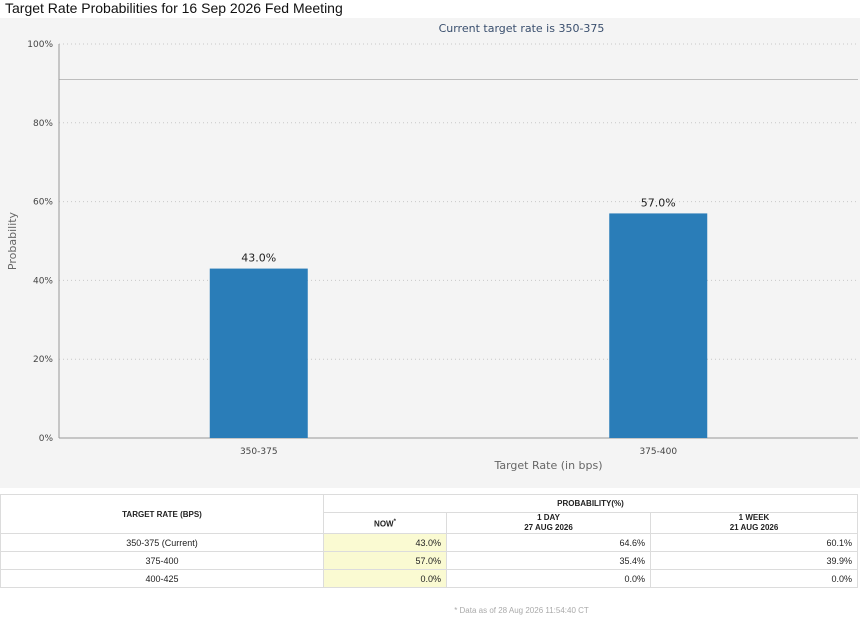 The width and height of the screenshot is (860, 620). I want to click on table-row: 400-425 0.0% 0.0% 0.0%, so click(429, 578).